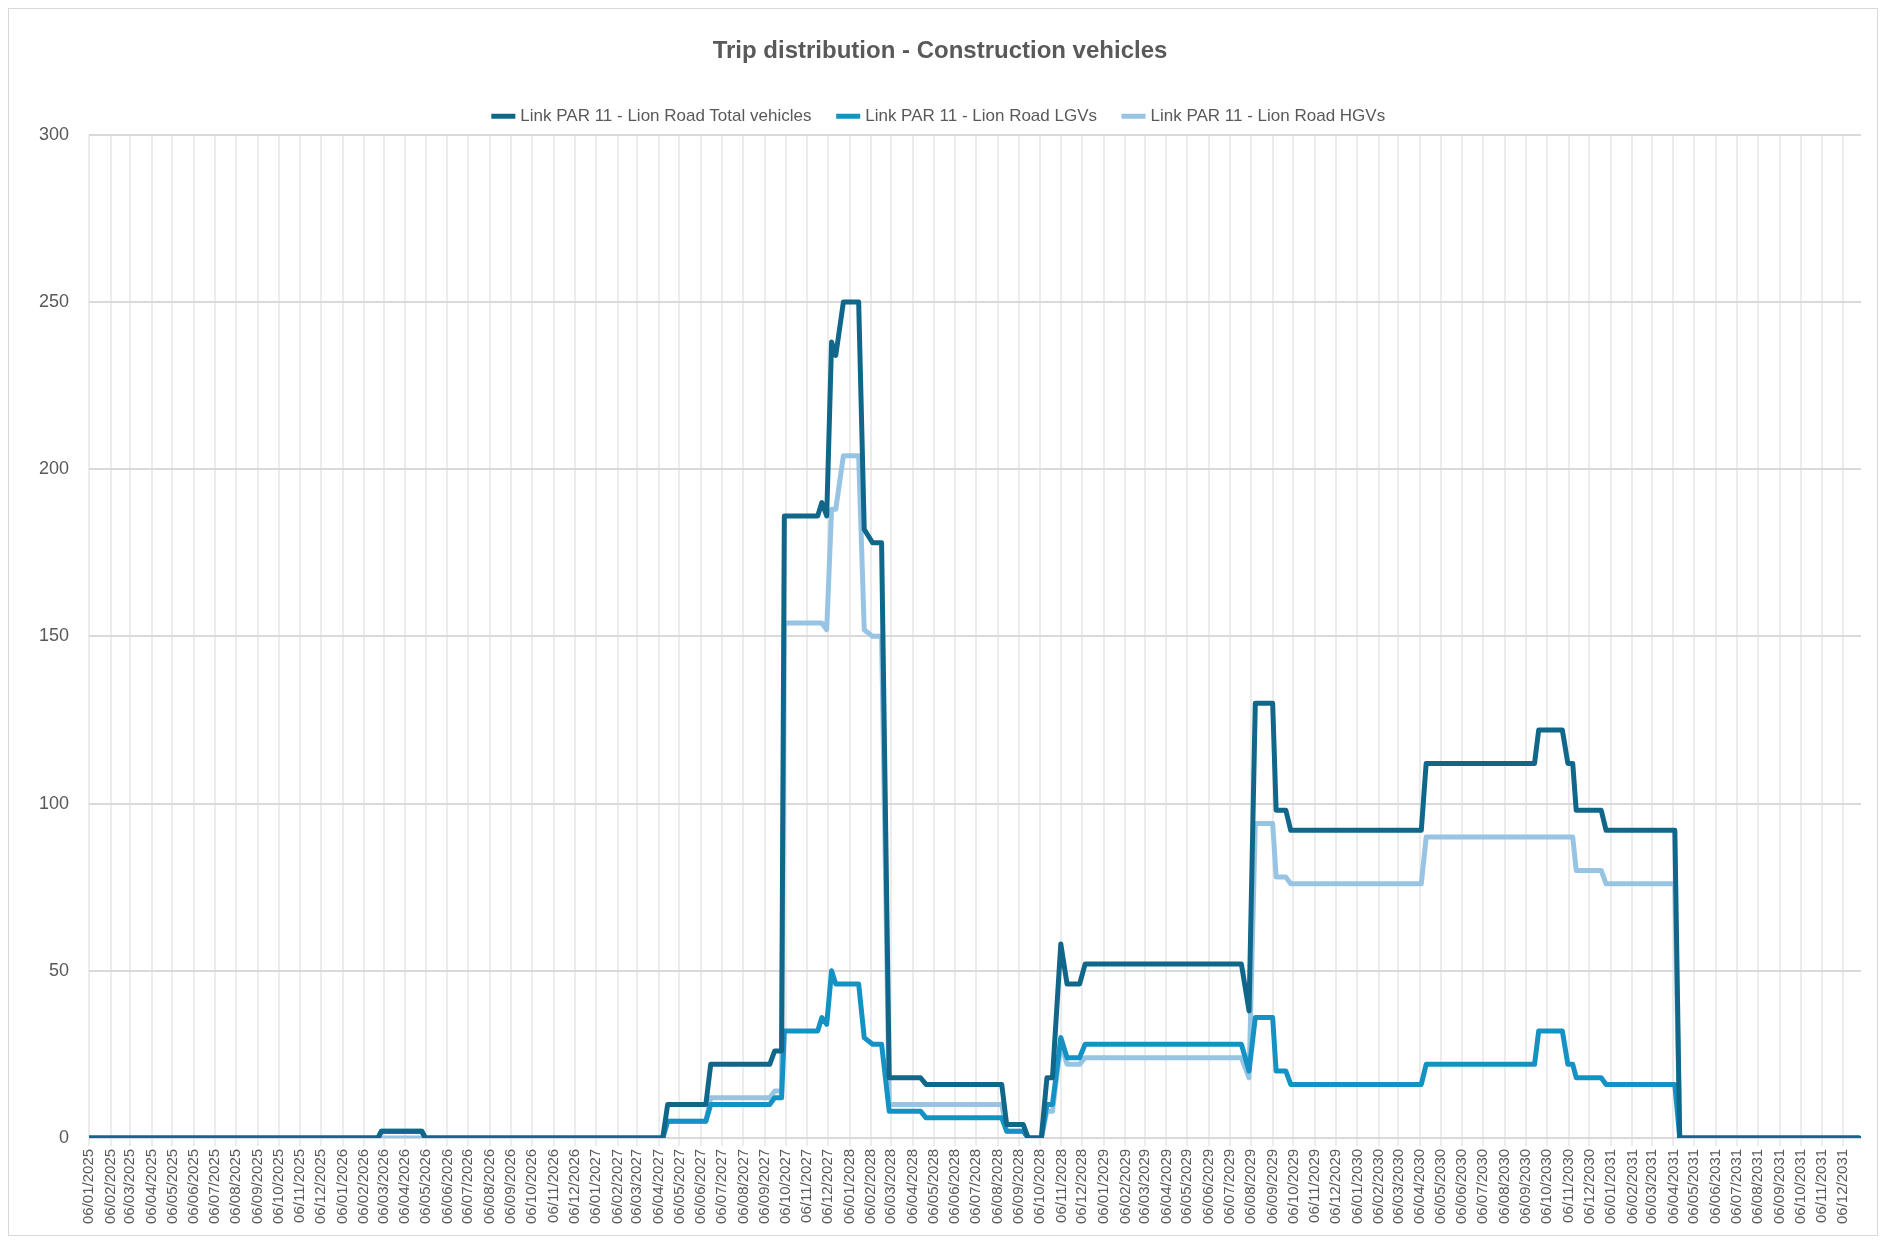 This screenshot has width=1887, height=1244. Describe the element at coordinates (1143, 1186) in the screenshot. I see `x-tick-label: 06/03/2029` at that location.